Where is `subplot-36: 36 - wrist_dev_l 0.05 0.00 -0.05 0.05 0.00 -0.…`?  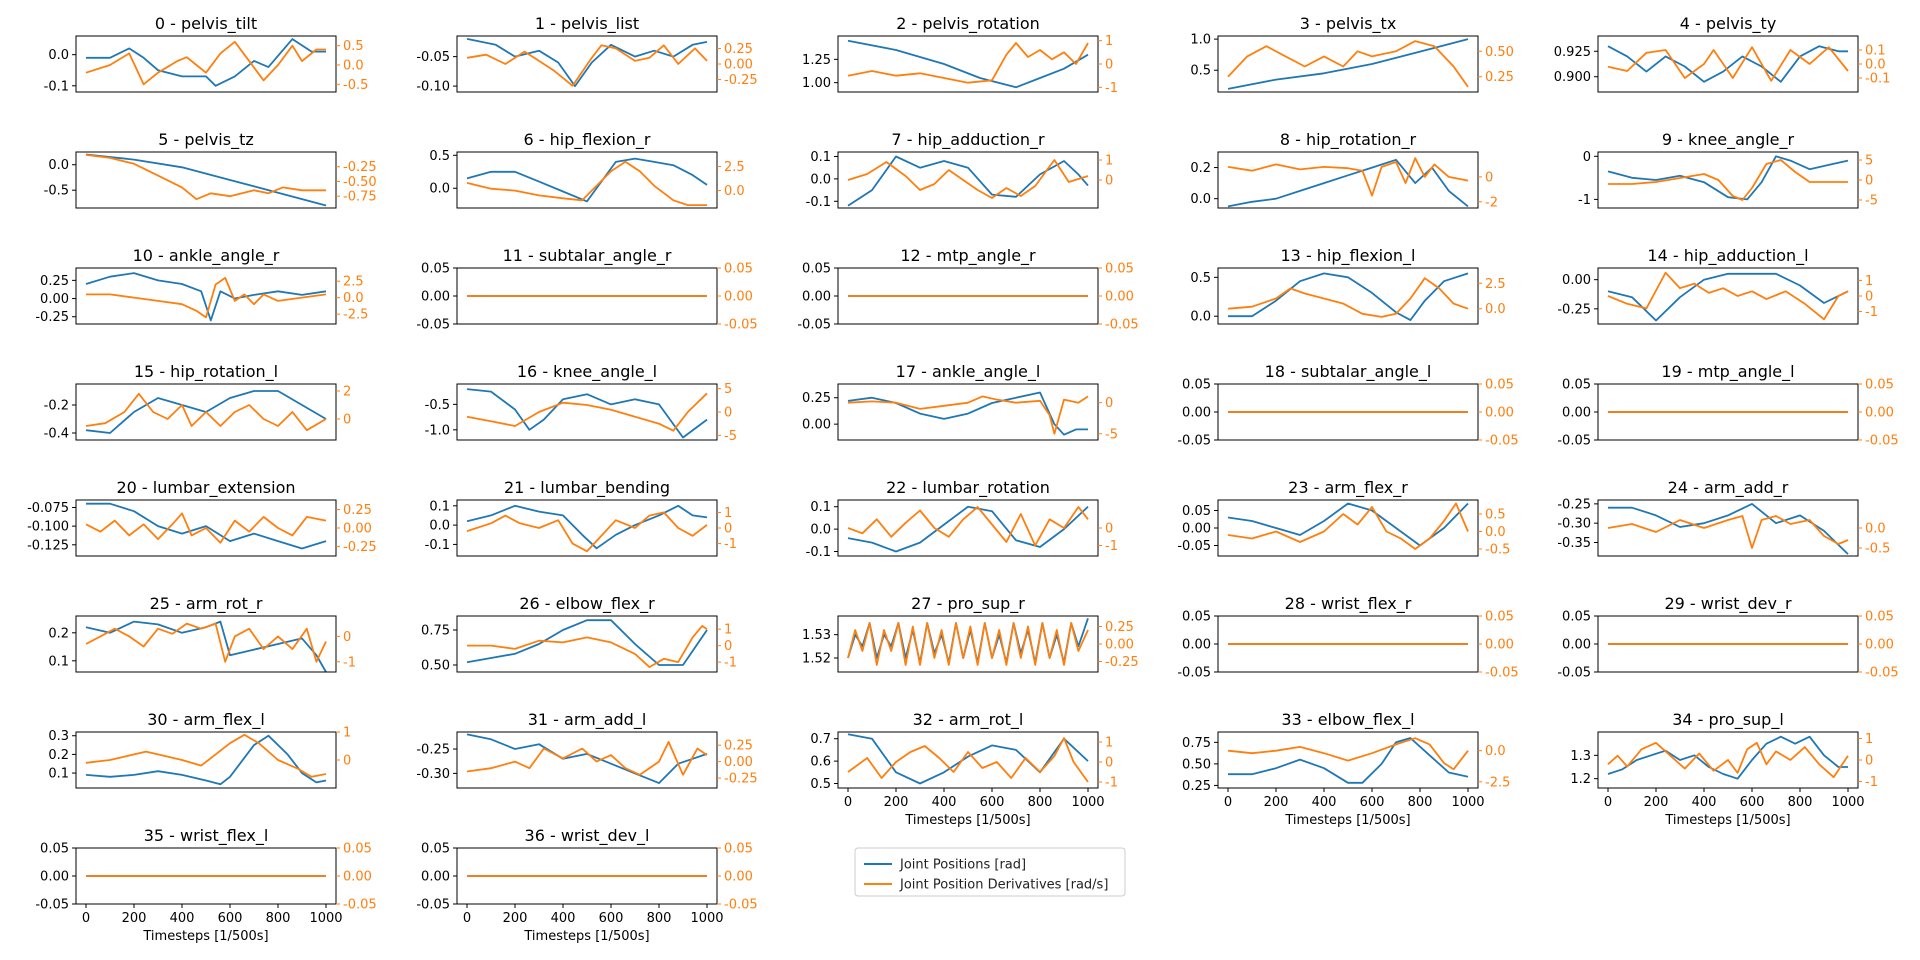
subplot-36: 36 - wrist_dev_l 0.05 0.00 -0.05 0.05 0.00 -0.… is located at coordinates (586, 885).